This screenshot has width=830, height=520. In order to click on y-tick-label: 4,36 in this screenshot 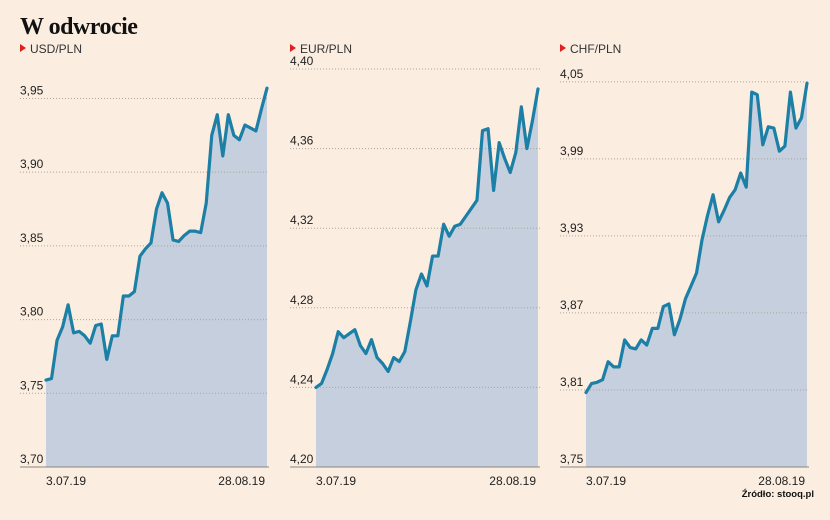, I will do `click(302, 141)`.